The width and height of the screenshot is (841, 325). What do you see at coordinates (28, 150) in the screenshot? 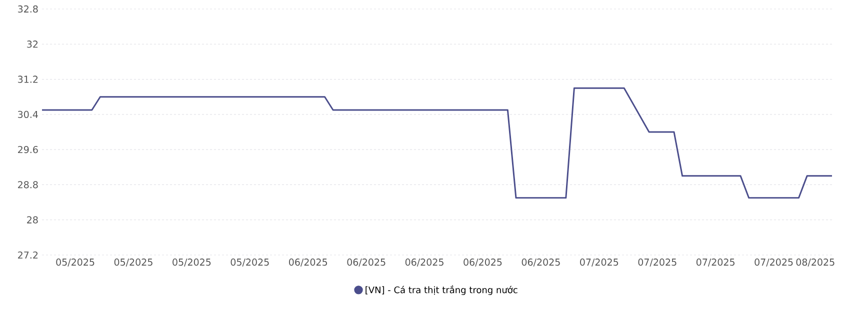
I see `y-tick-label: 29.6` at bounding box center [28, 150].